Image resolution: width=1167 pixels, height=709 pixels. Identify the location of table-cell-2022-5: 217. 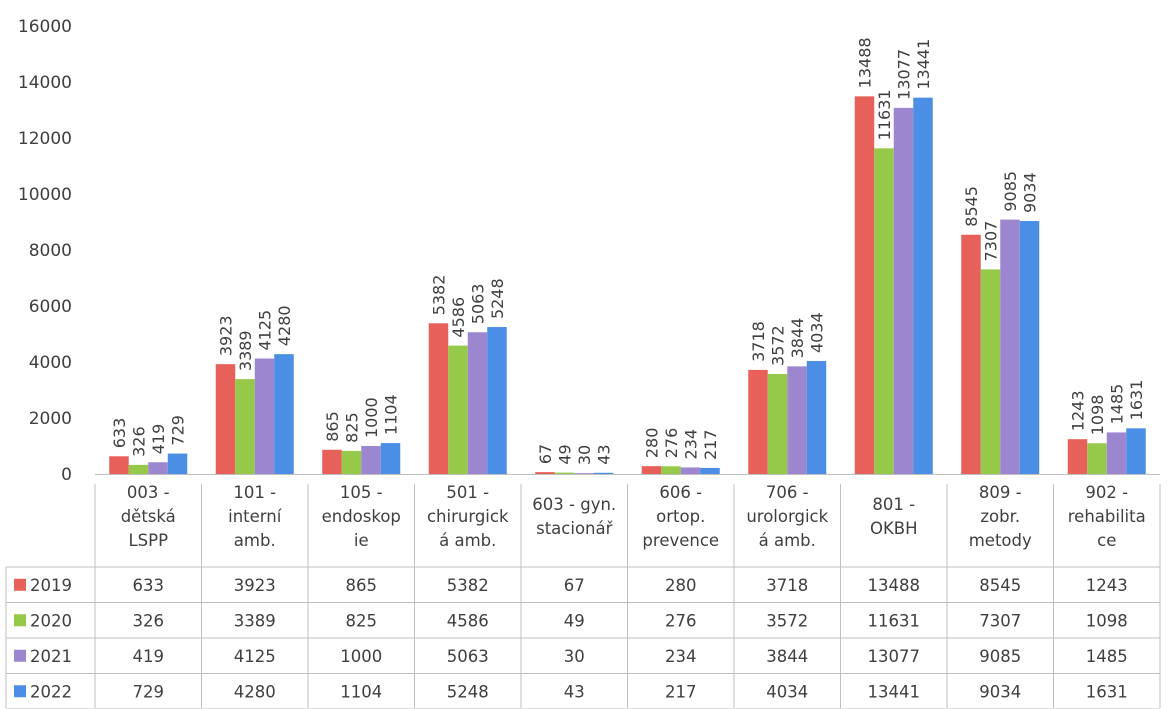
(681, 691).